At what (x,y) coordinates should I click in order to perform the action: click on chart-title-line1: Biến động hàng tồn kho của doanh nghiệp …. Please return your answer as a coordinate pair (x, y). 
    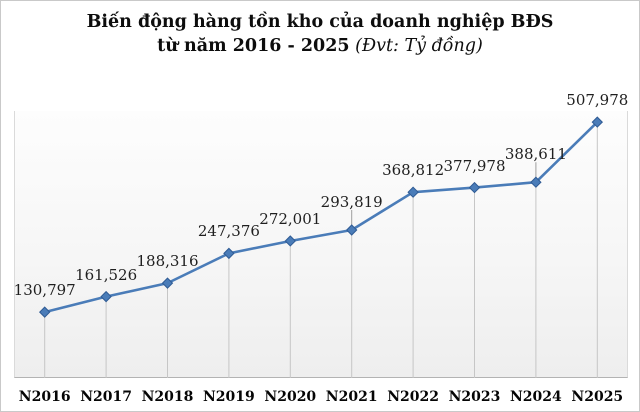
    Looking at the image, I should click on (320, 22).